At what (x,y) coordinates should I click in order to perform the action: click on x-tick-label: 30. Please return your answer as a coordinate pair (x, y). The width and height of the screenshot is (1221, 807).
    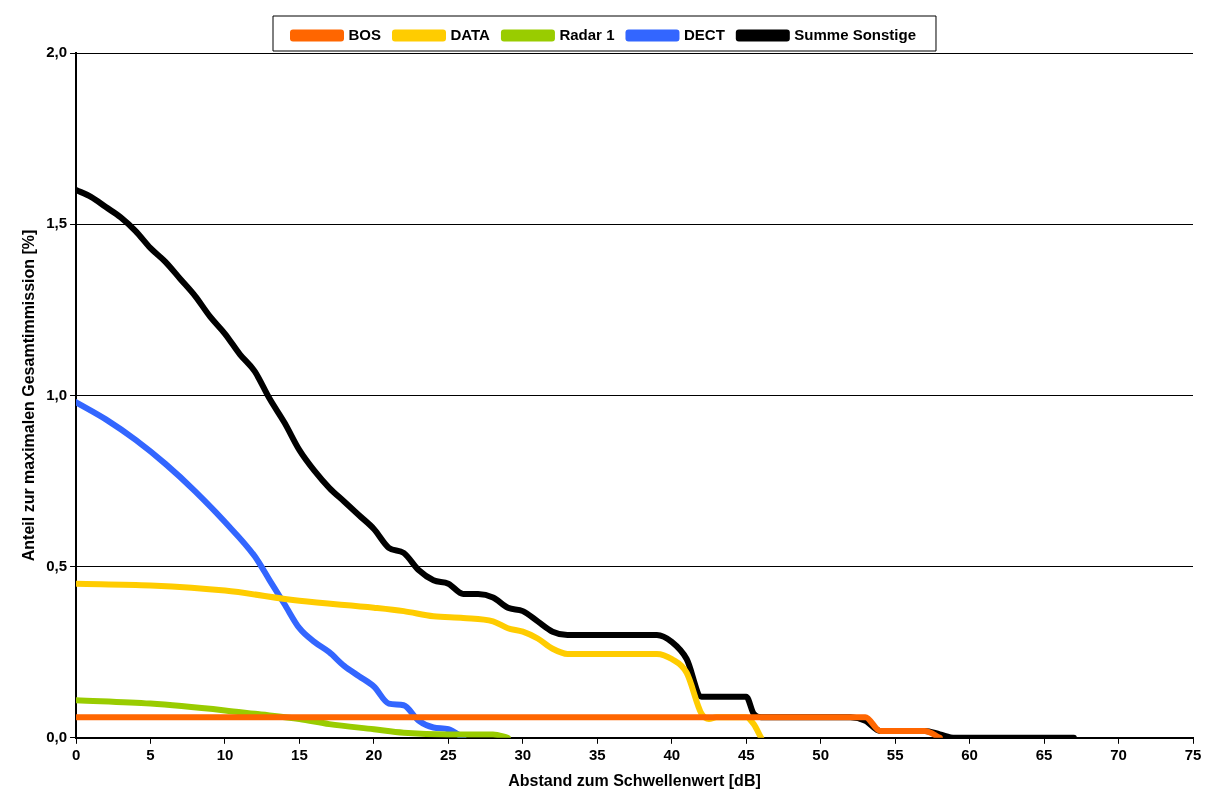
    Looking at the image, I should click on (523, 754).